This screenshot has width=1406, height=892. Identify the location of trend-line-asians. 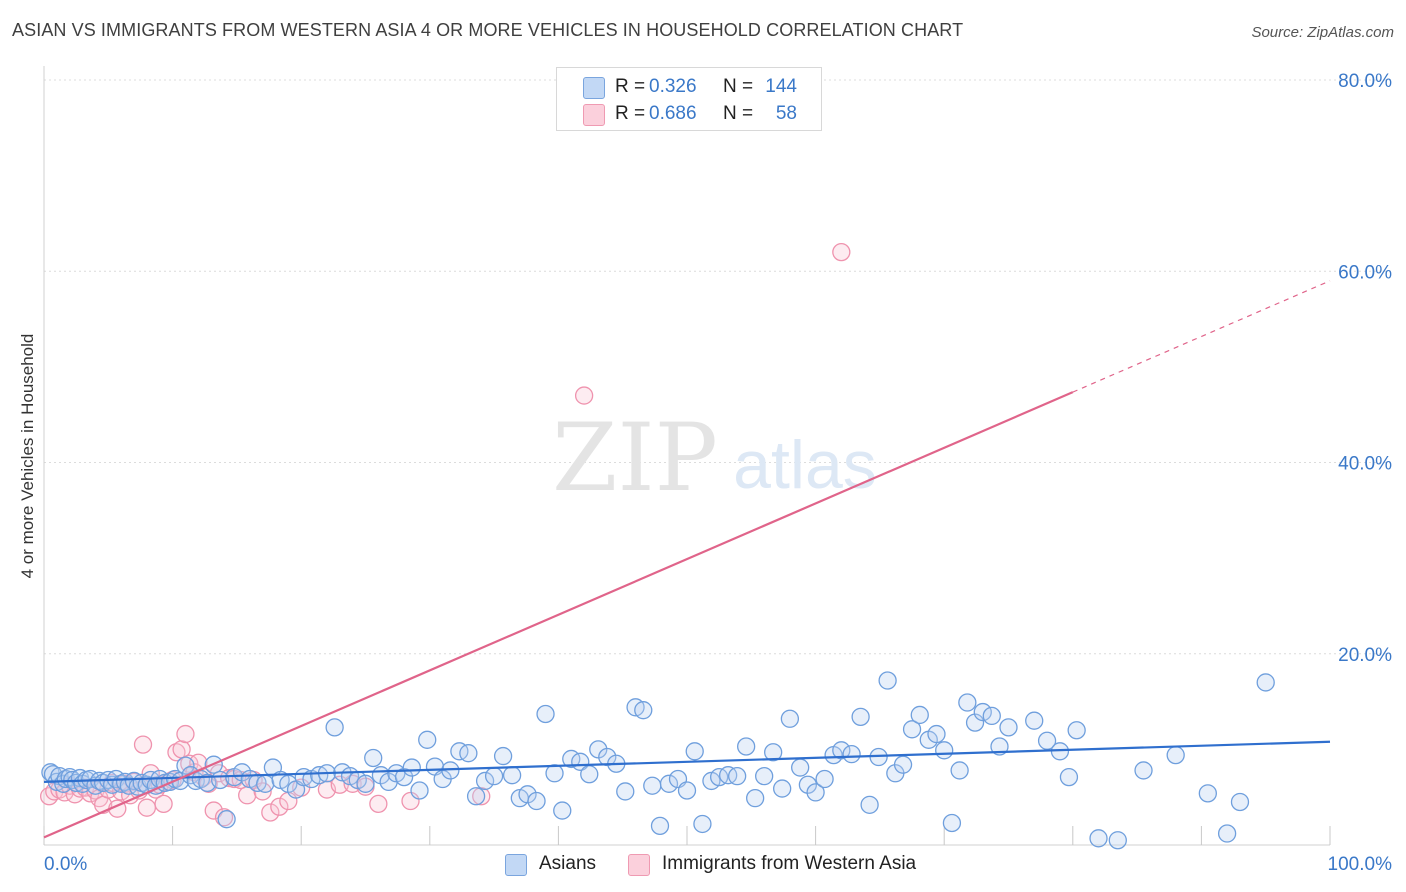
(687, 761).